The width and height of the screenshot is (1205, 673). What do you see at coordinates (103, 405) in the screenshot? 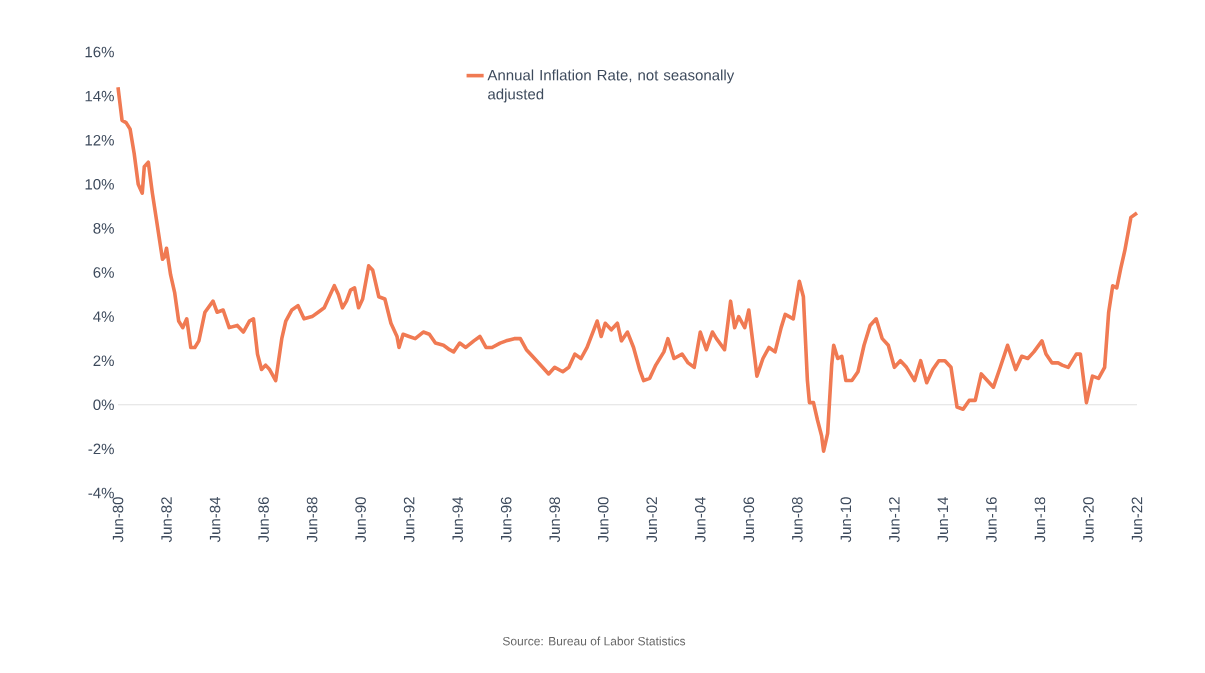
I see `y-tick-label: 0%` at bounding box center [103, 405].